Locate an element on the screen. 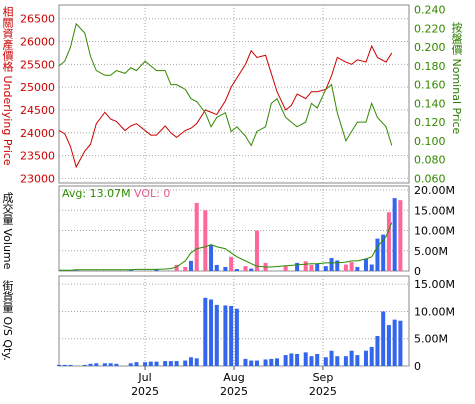  os-tick-label: 15.00M is located at coordinates (434, 284).